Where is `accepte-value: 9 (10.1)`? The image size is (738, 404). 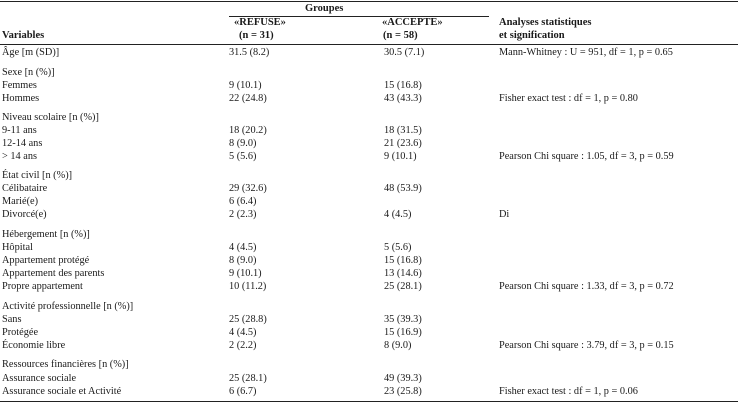
accepte-value: 9 (10.1) is located at coordinates (400, 156).